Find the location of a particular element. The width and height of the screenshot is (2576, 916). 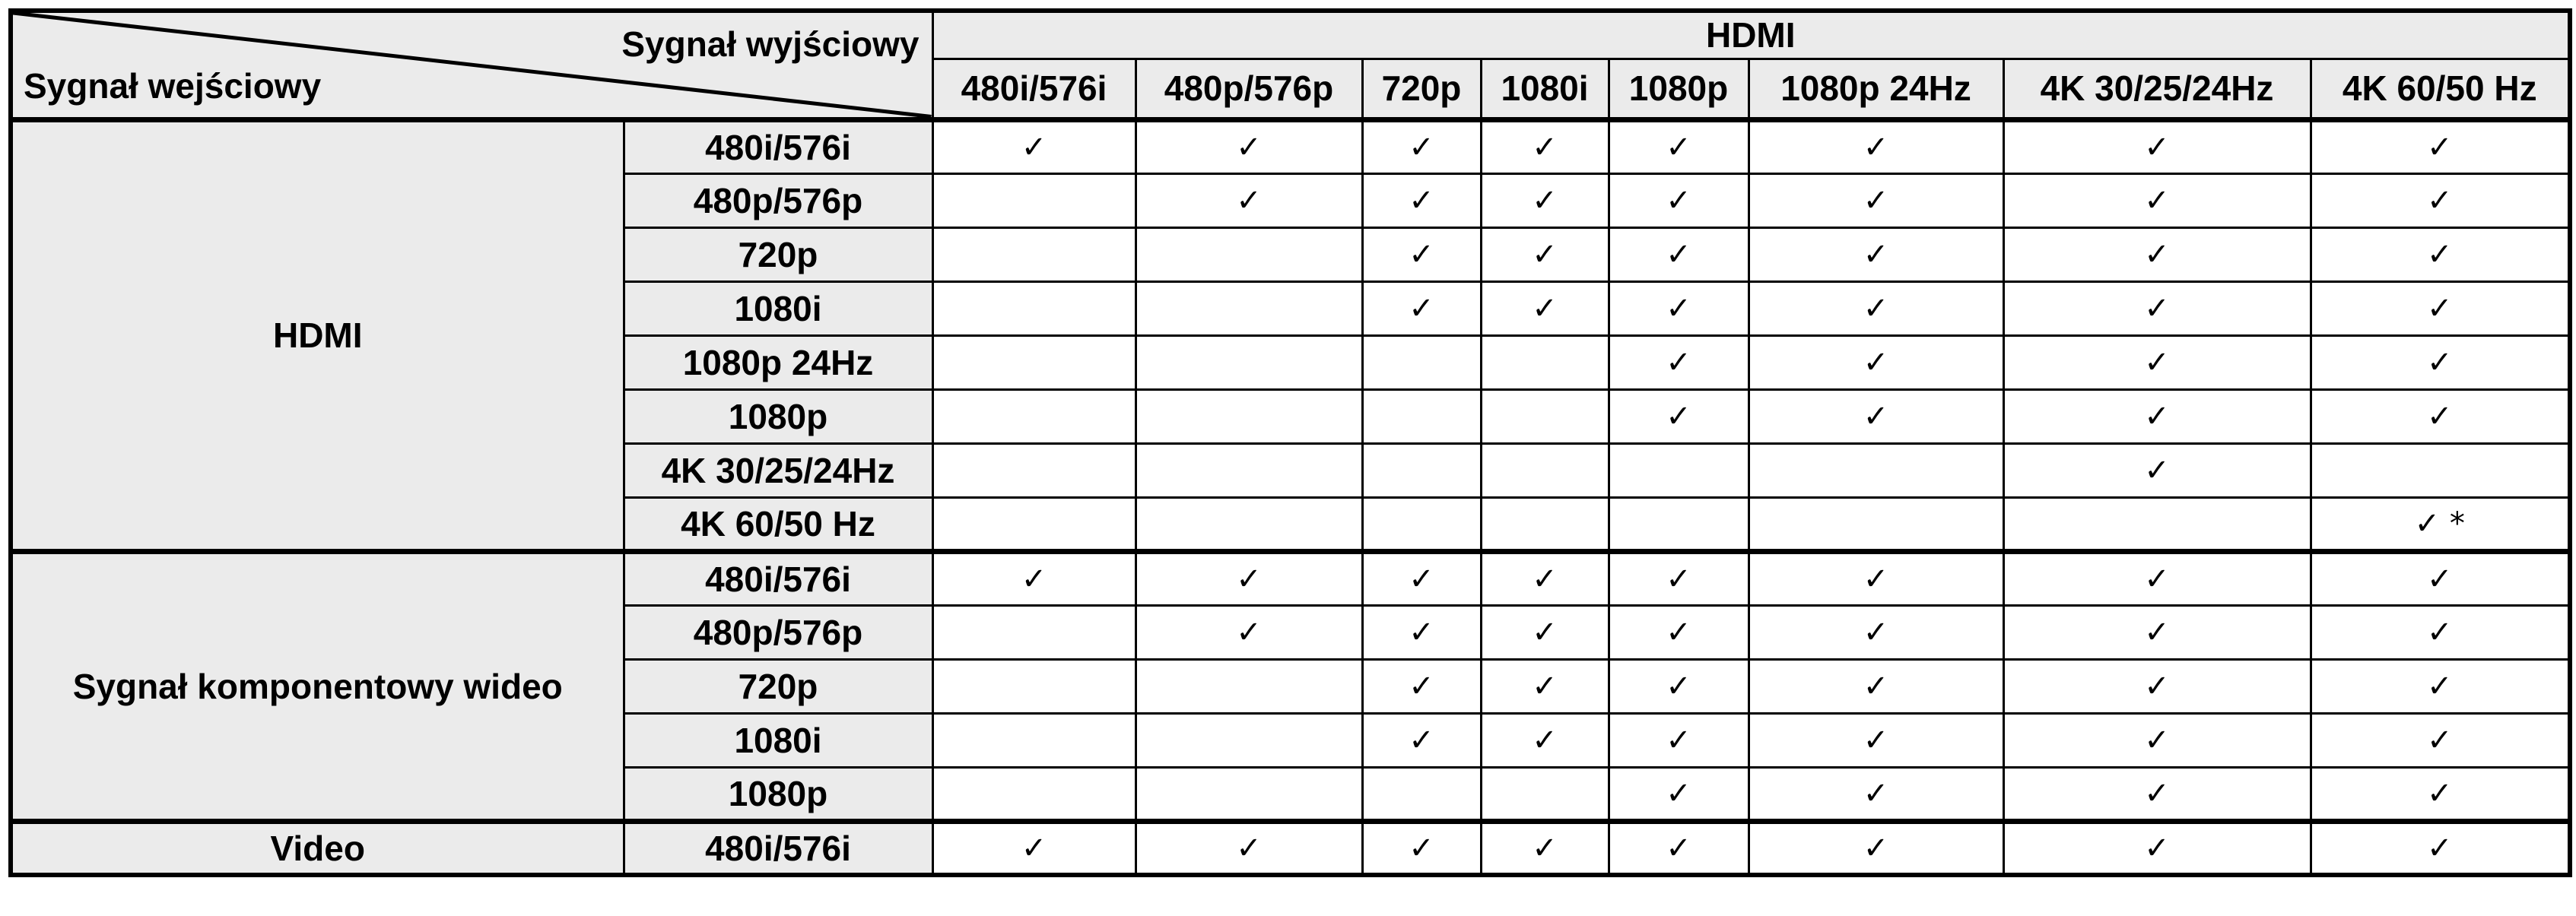

input-format-label: 4K 60/50 Hz is located at coordinates (778, 524).